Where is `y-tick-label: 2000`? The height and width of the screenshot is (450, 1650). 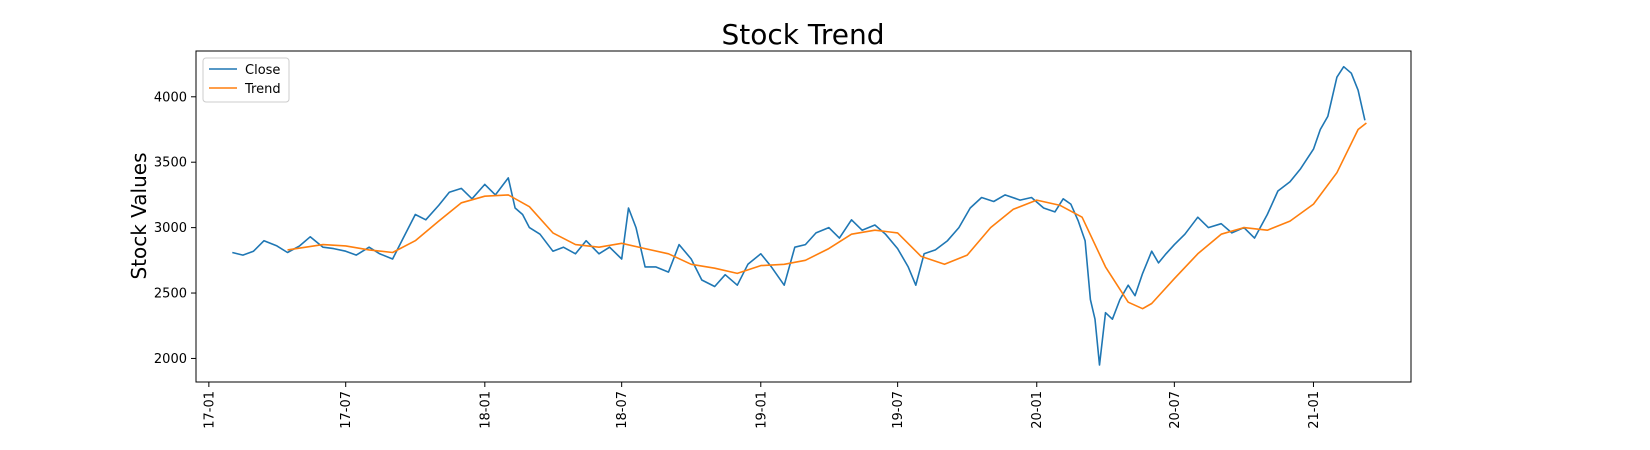 y-tick-label: 2000 is located at coordinates (170, 359).